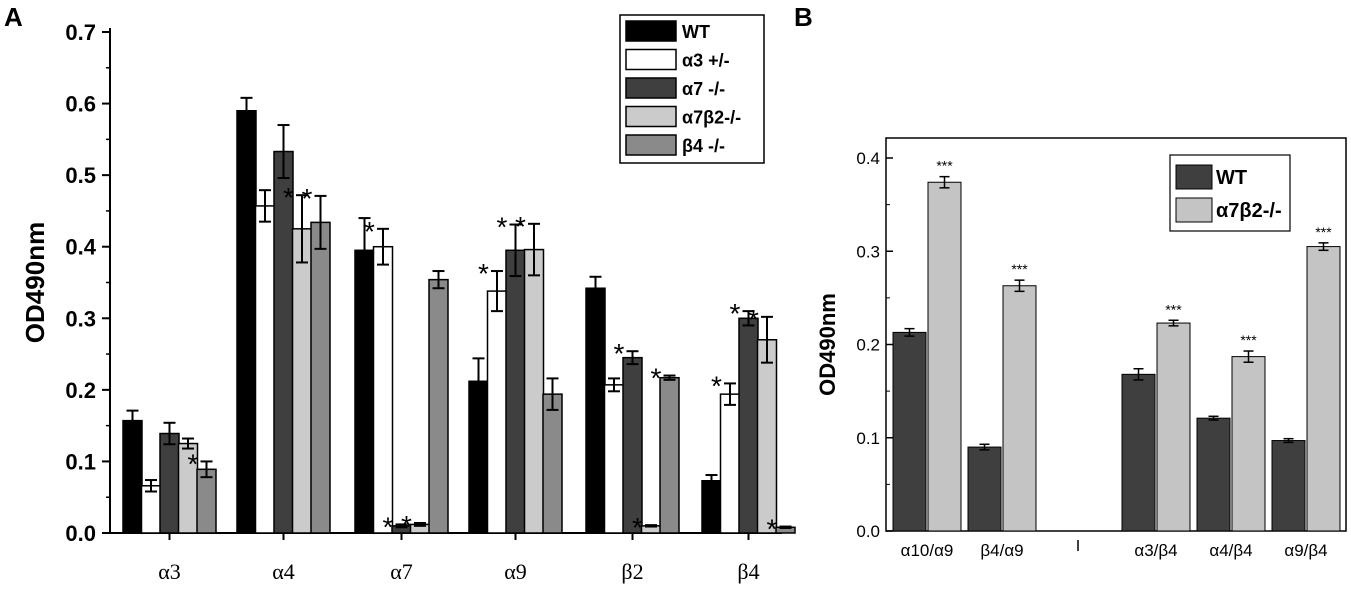  Describe the element at coordinates (632, 571) in the screenshot. I see `x-tick-label: β2` at that location.